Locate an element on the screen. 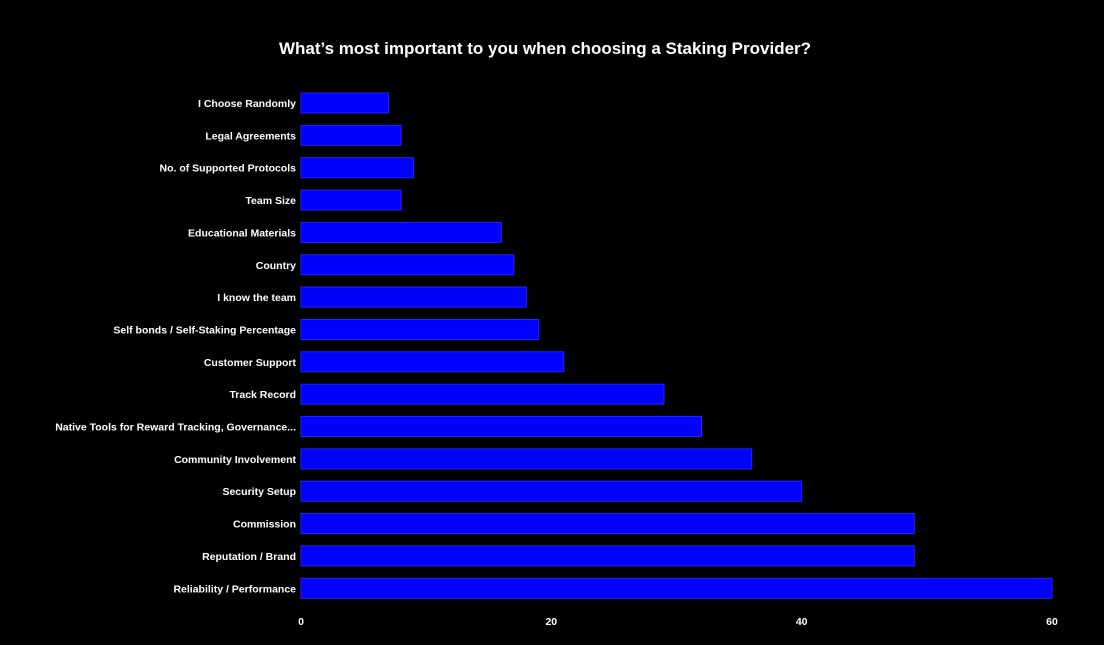 The width and height of the screenshot is (1104, 645). x-tick-label-40: 40 is located at coordinates (802, 622).